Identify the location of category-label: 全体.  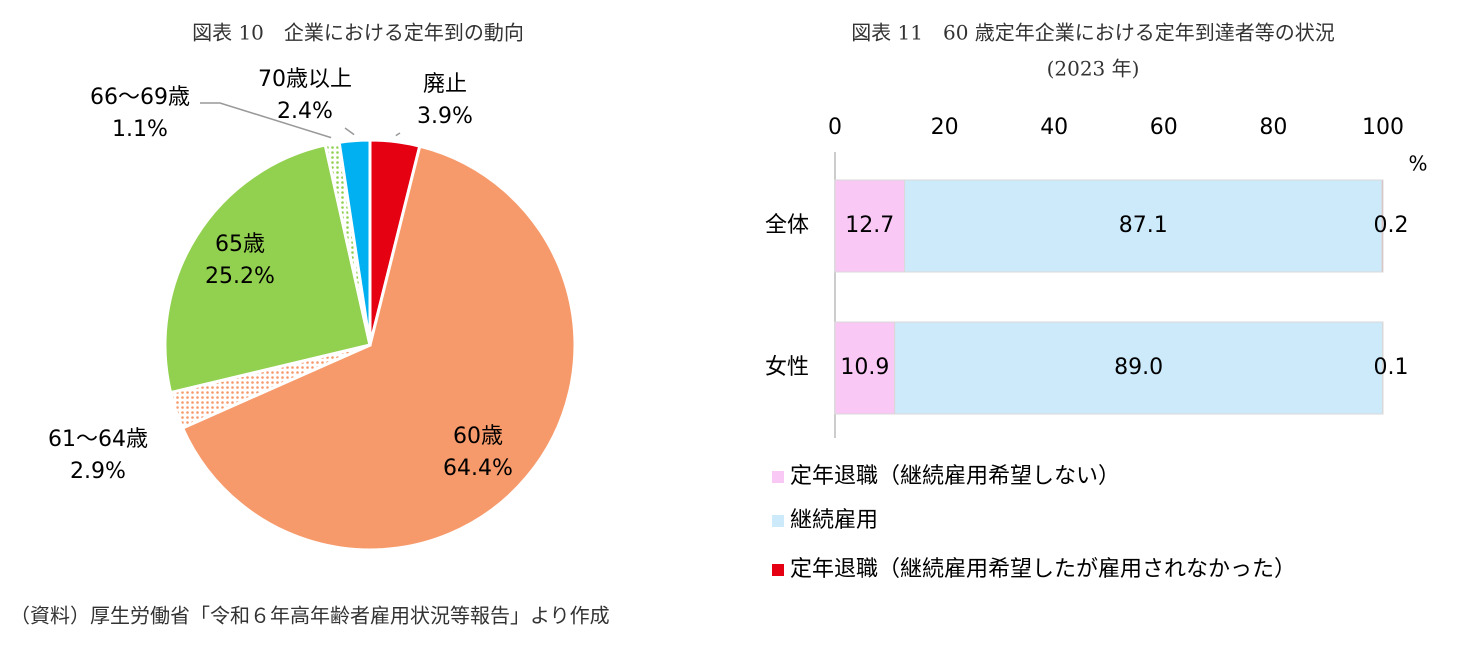
(787, 225).